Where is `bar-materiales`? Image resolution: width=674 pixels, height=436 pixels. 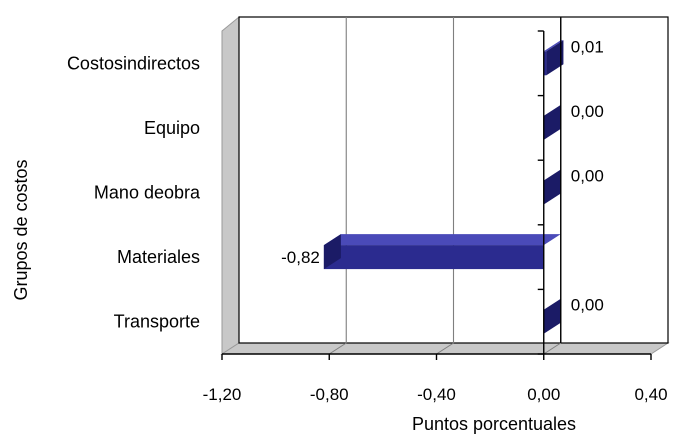 bar-materiales is located at coordinates (442, 252).